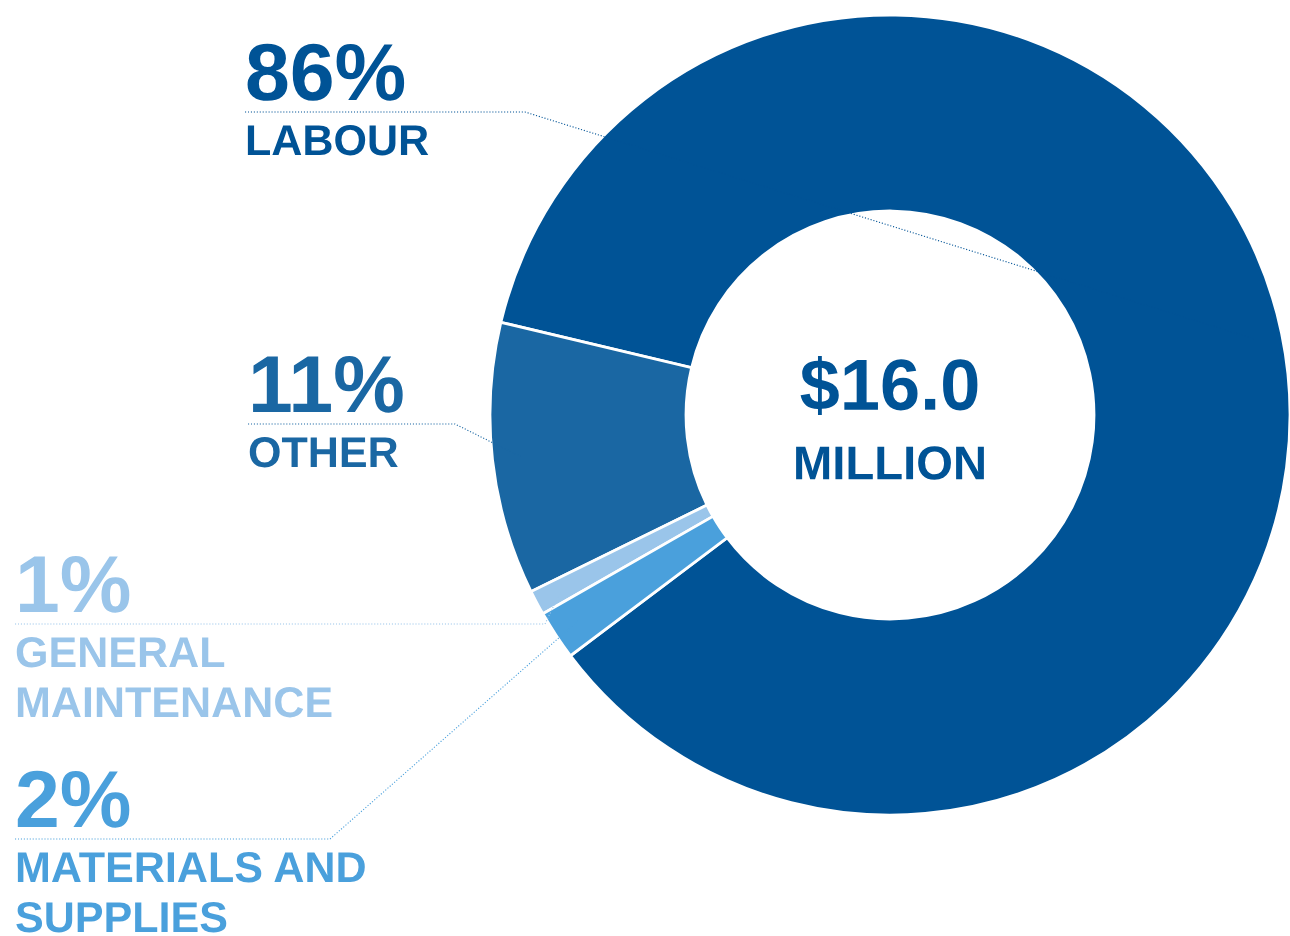  I want to click on text: $16.0, so click(889, 386).